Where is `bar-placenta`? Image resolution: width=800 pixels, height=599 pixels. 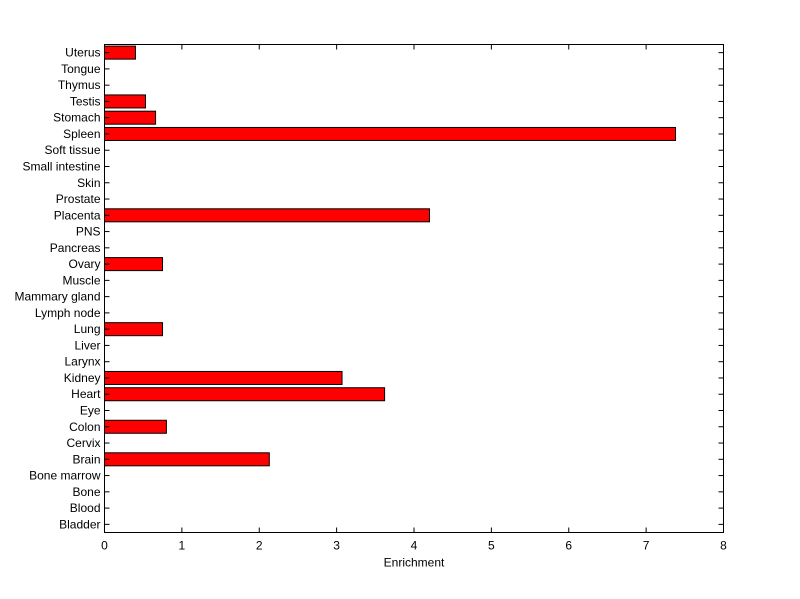
bar-placenta is located at coordinates (267, 215).